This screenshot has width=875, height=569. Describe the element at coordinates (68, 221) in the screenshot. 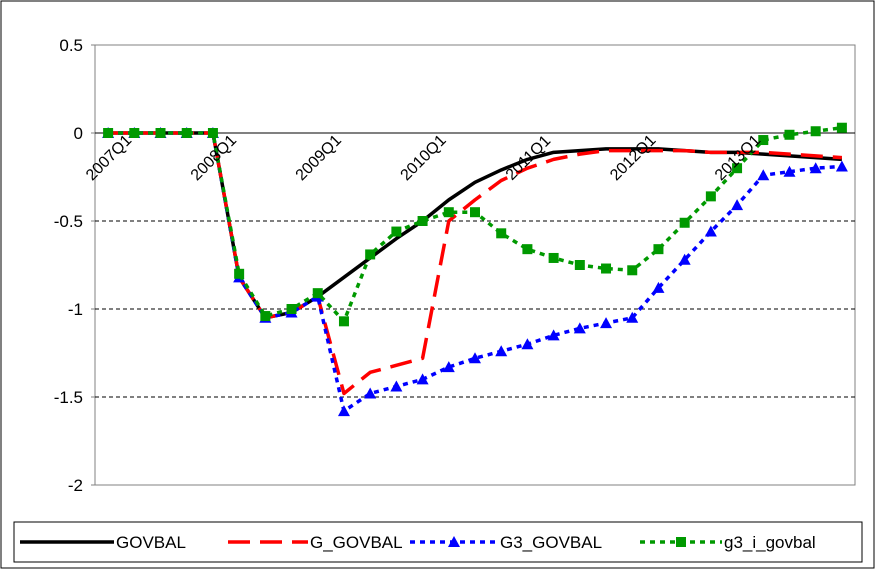

I see `y-tick-label: -0.5` at that location.